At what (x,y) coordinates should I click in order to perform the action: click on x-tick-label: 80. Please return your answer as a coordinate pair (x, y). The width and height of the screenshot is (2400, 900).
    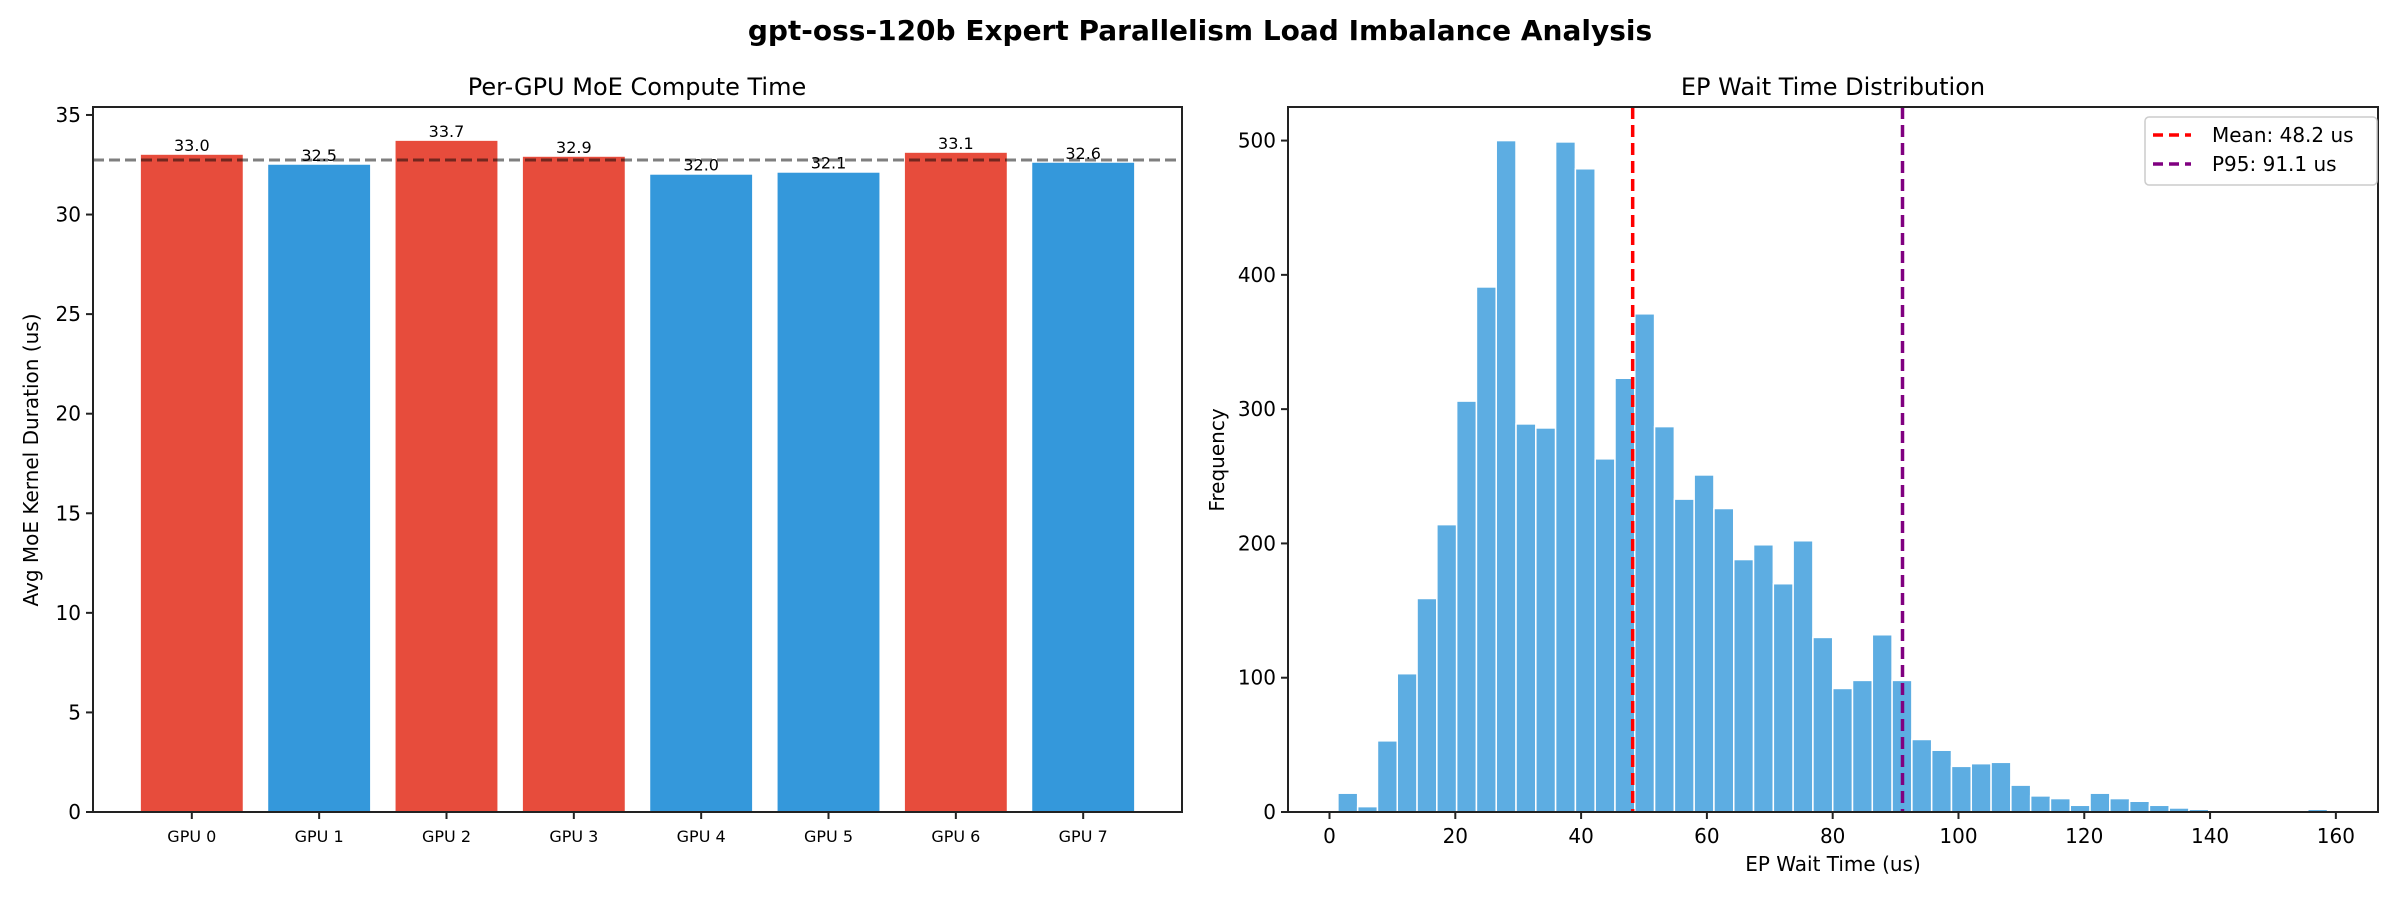
    Looking at the image, I should click on (1832, 836).